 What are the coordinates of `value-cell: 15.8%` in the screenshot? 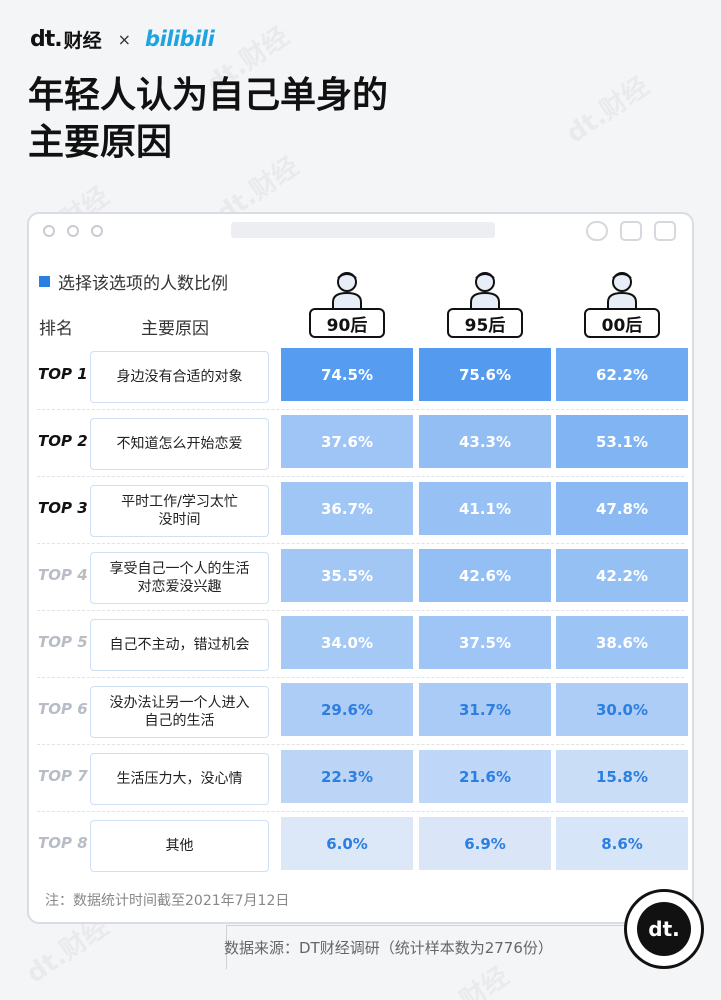 It's located at (622, 776).